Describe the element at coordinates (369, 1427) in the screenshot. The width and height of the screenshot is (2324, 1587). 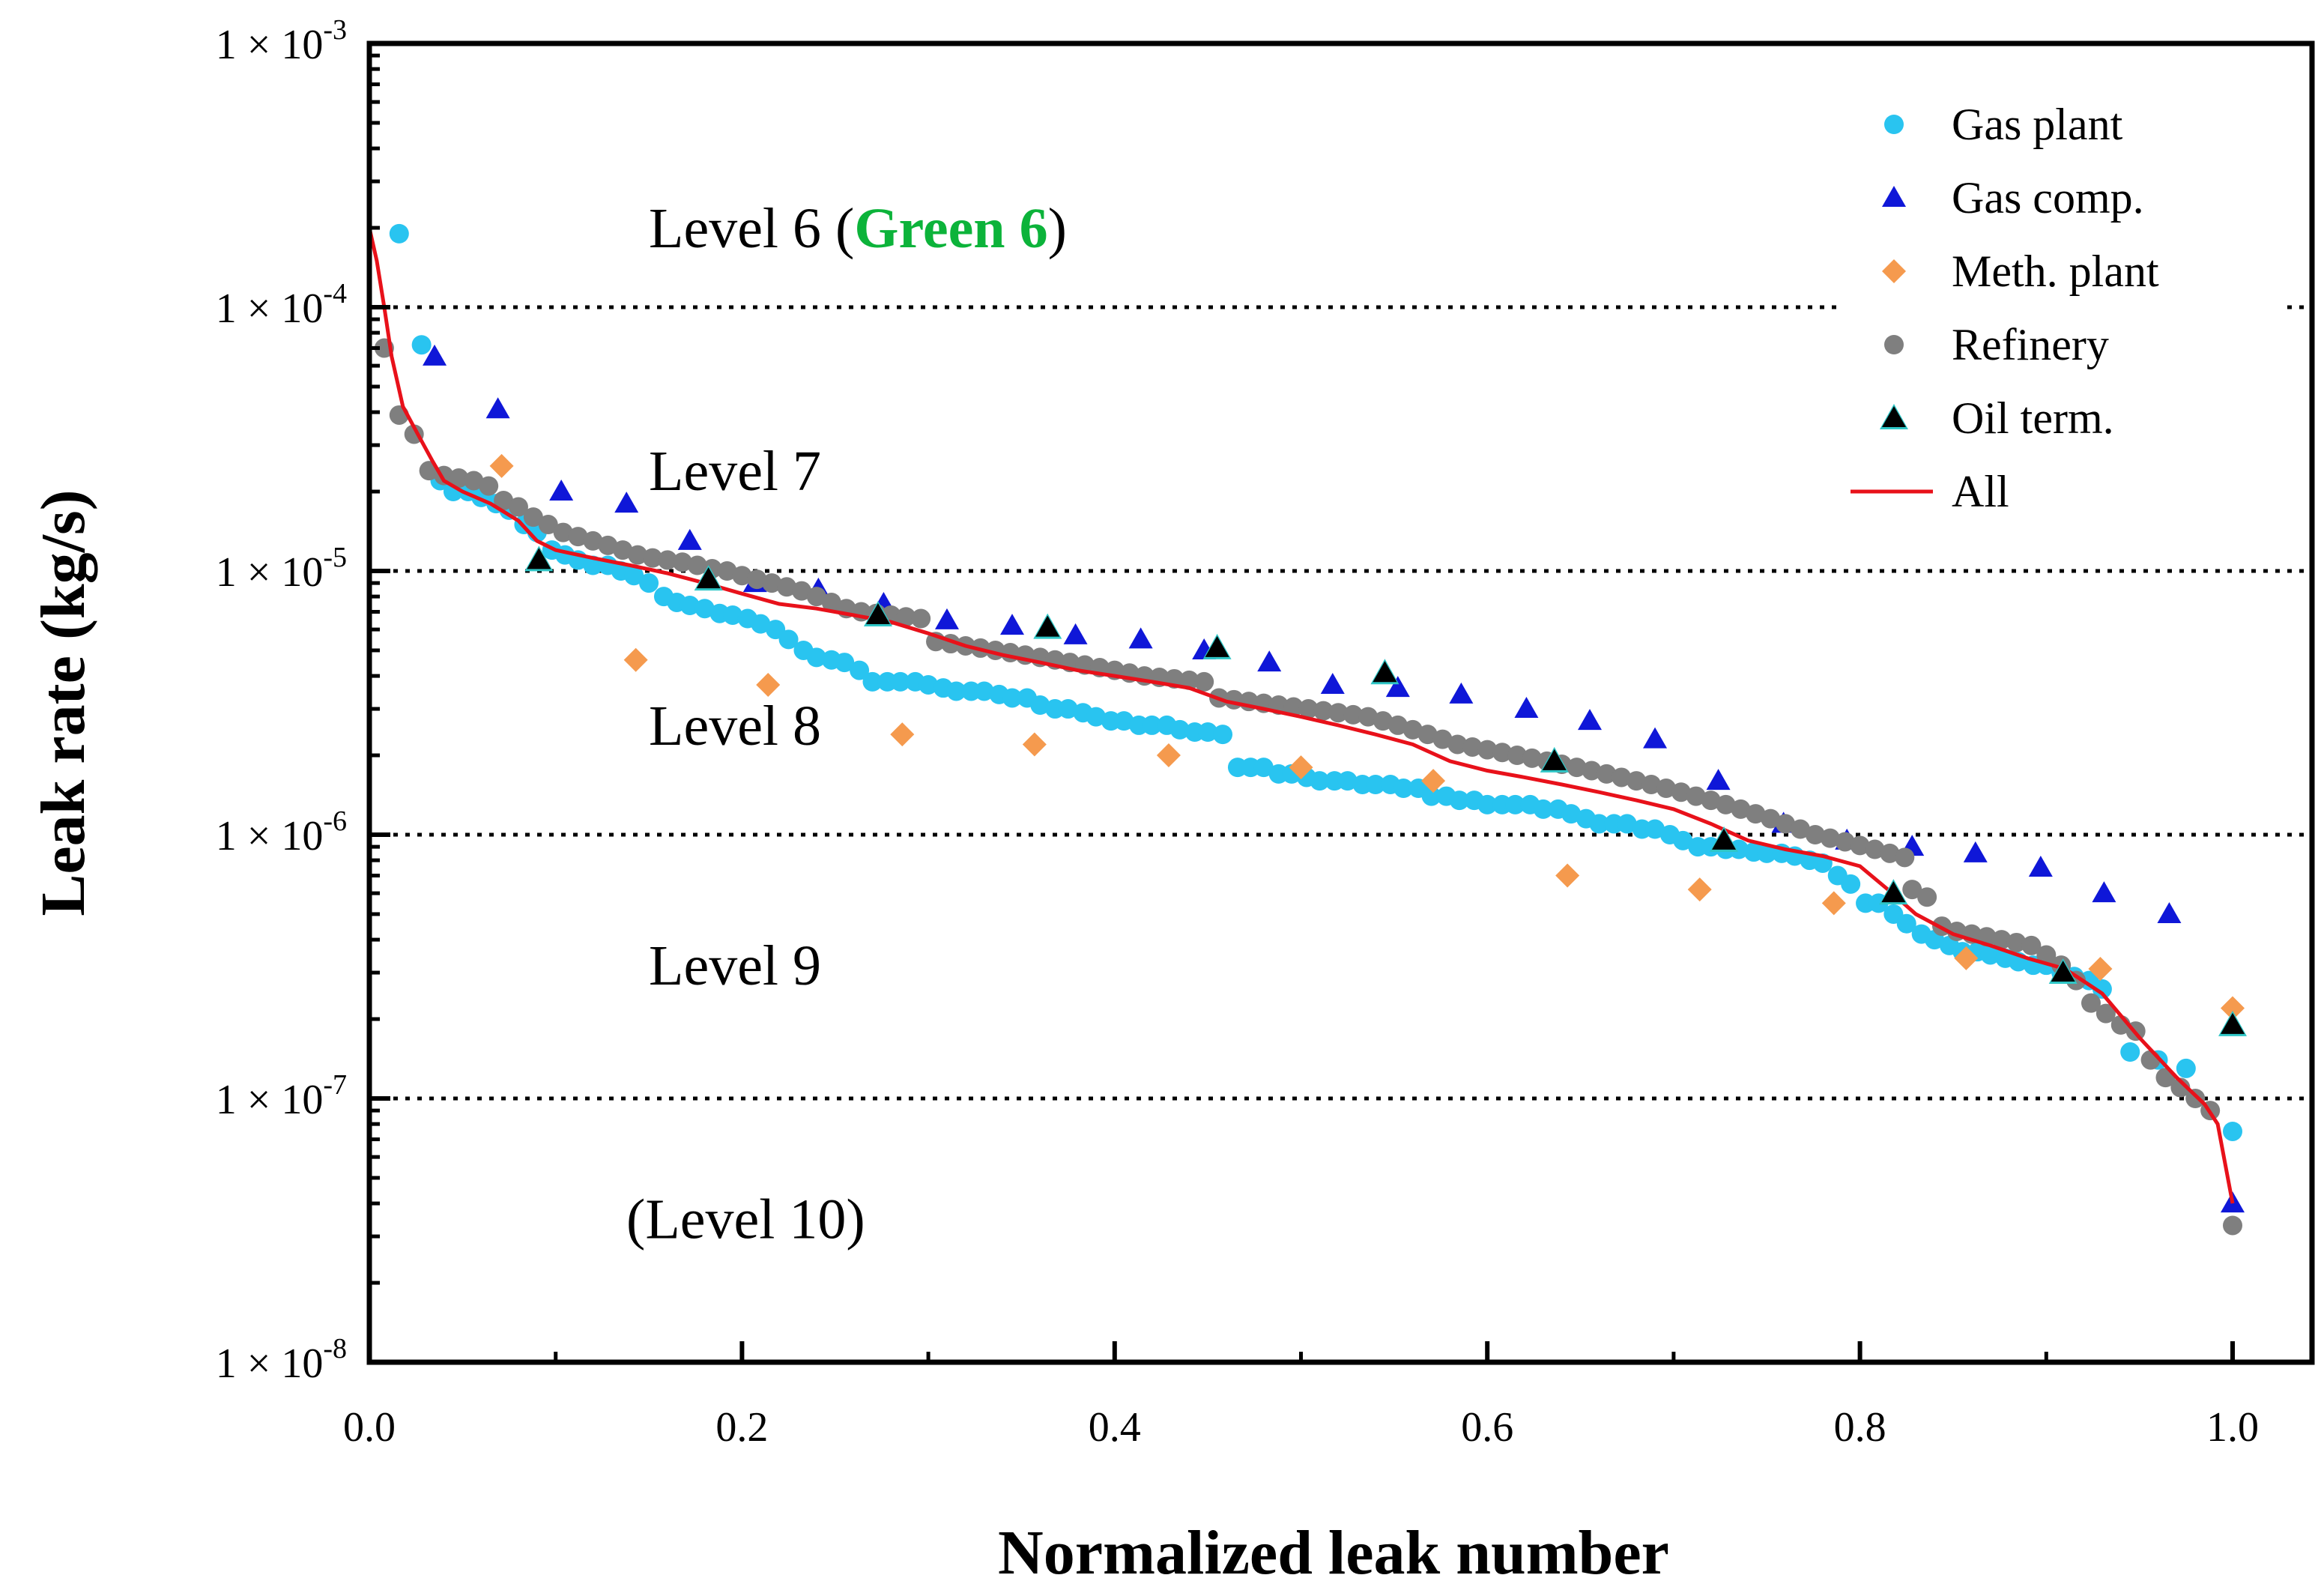
I see `x-tick-label: 0.0` at that location.